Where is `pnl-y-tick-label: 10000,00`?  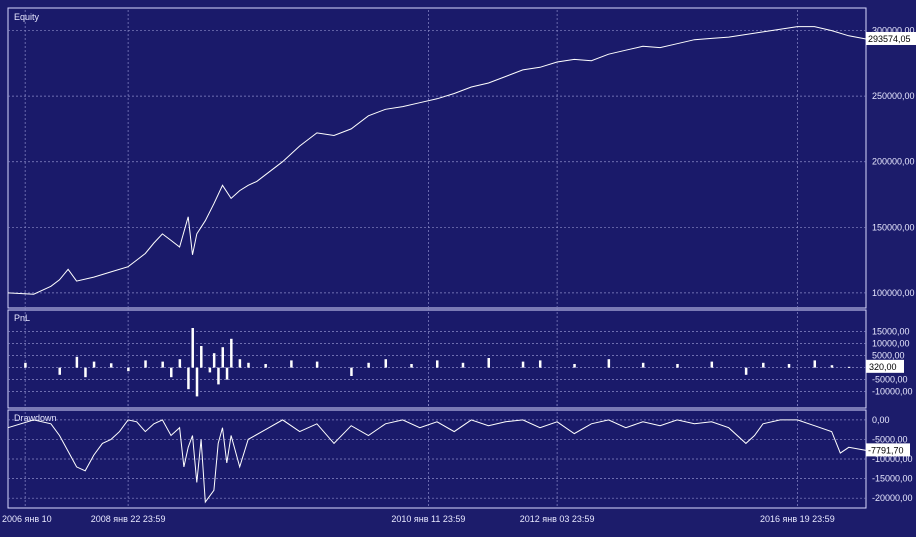 pnl-y-tick-label: 10000,00 is located at coordinates (891, 344).